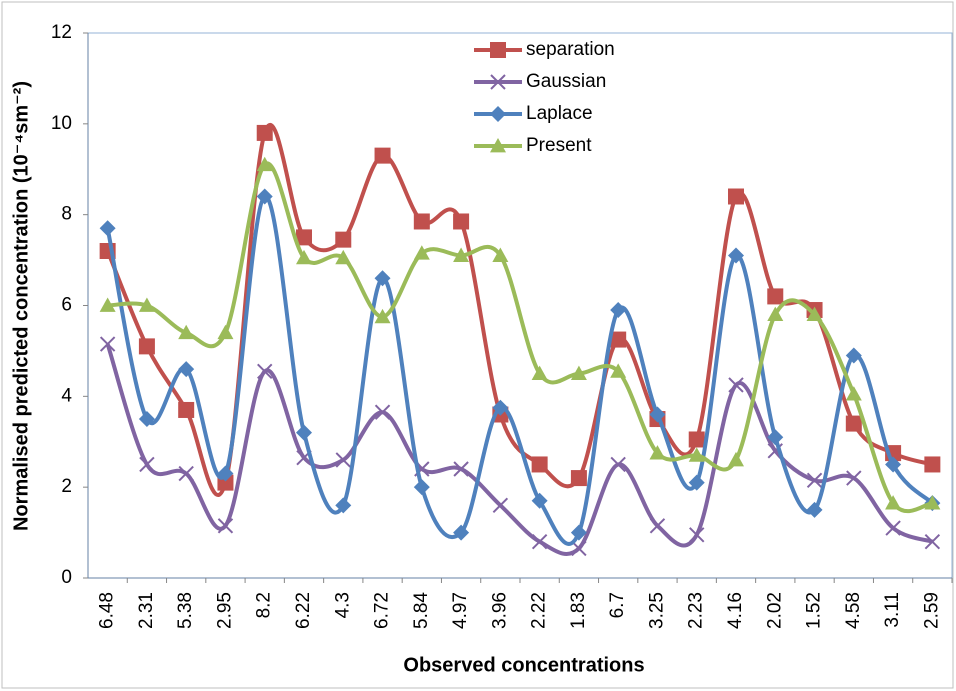 The width and height of the screenshot is (956, 691). Describe the element at coordinates (523, 665) in the screenshot. I see `x-axis-title: Observed concentrations` at that location.